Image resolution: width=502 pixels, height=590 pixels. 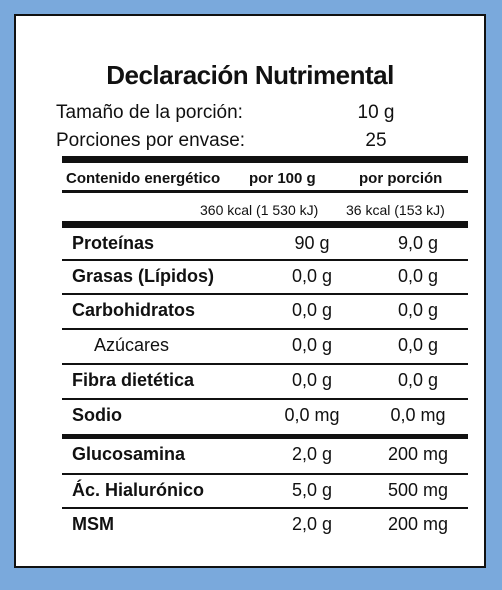 I want to click on nutrient-name: Azúcares, so click(x=132, y=345).